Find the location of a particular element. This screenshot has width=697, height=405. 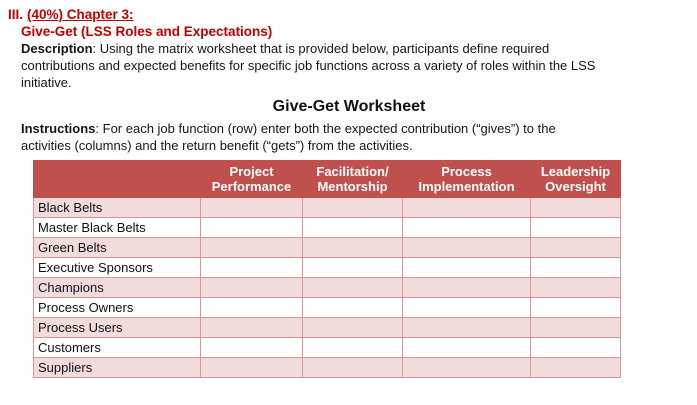

row-label: Master Black Belts is located at coordinates (117, 227).